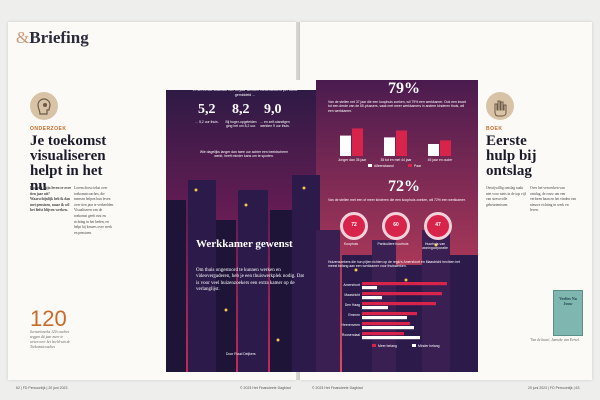 Image resolution: width=600 pixels, height=400 pixels. I want to click on stat-value-1: 5,2, so click(207, 109).